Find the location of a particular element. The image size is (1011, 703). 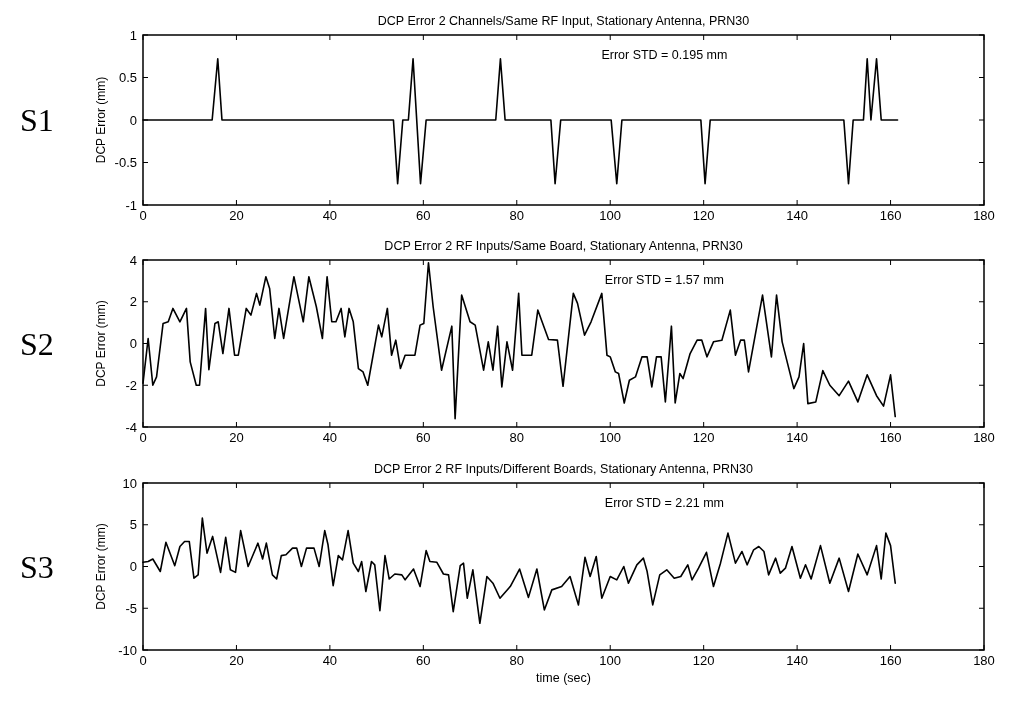

y-tick-label: 10 is located at coordinates (129, 483).